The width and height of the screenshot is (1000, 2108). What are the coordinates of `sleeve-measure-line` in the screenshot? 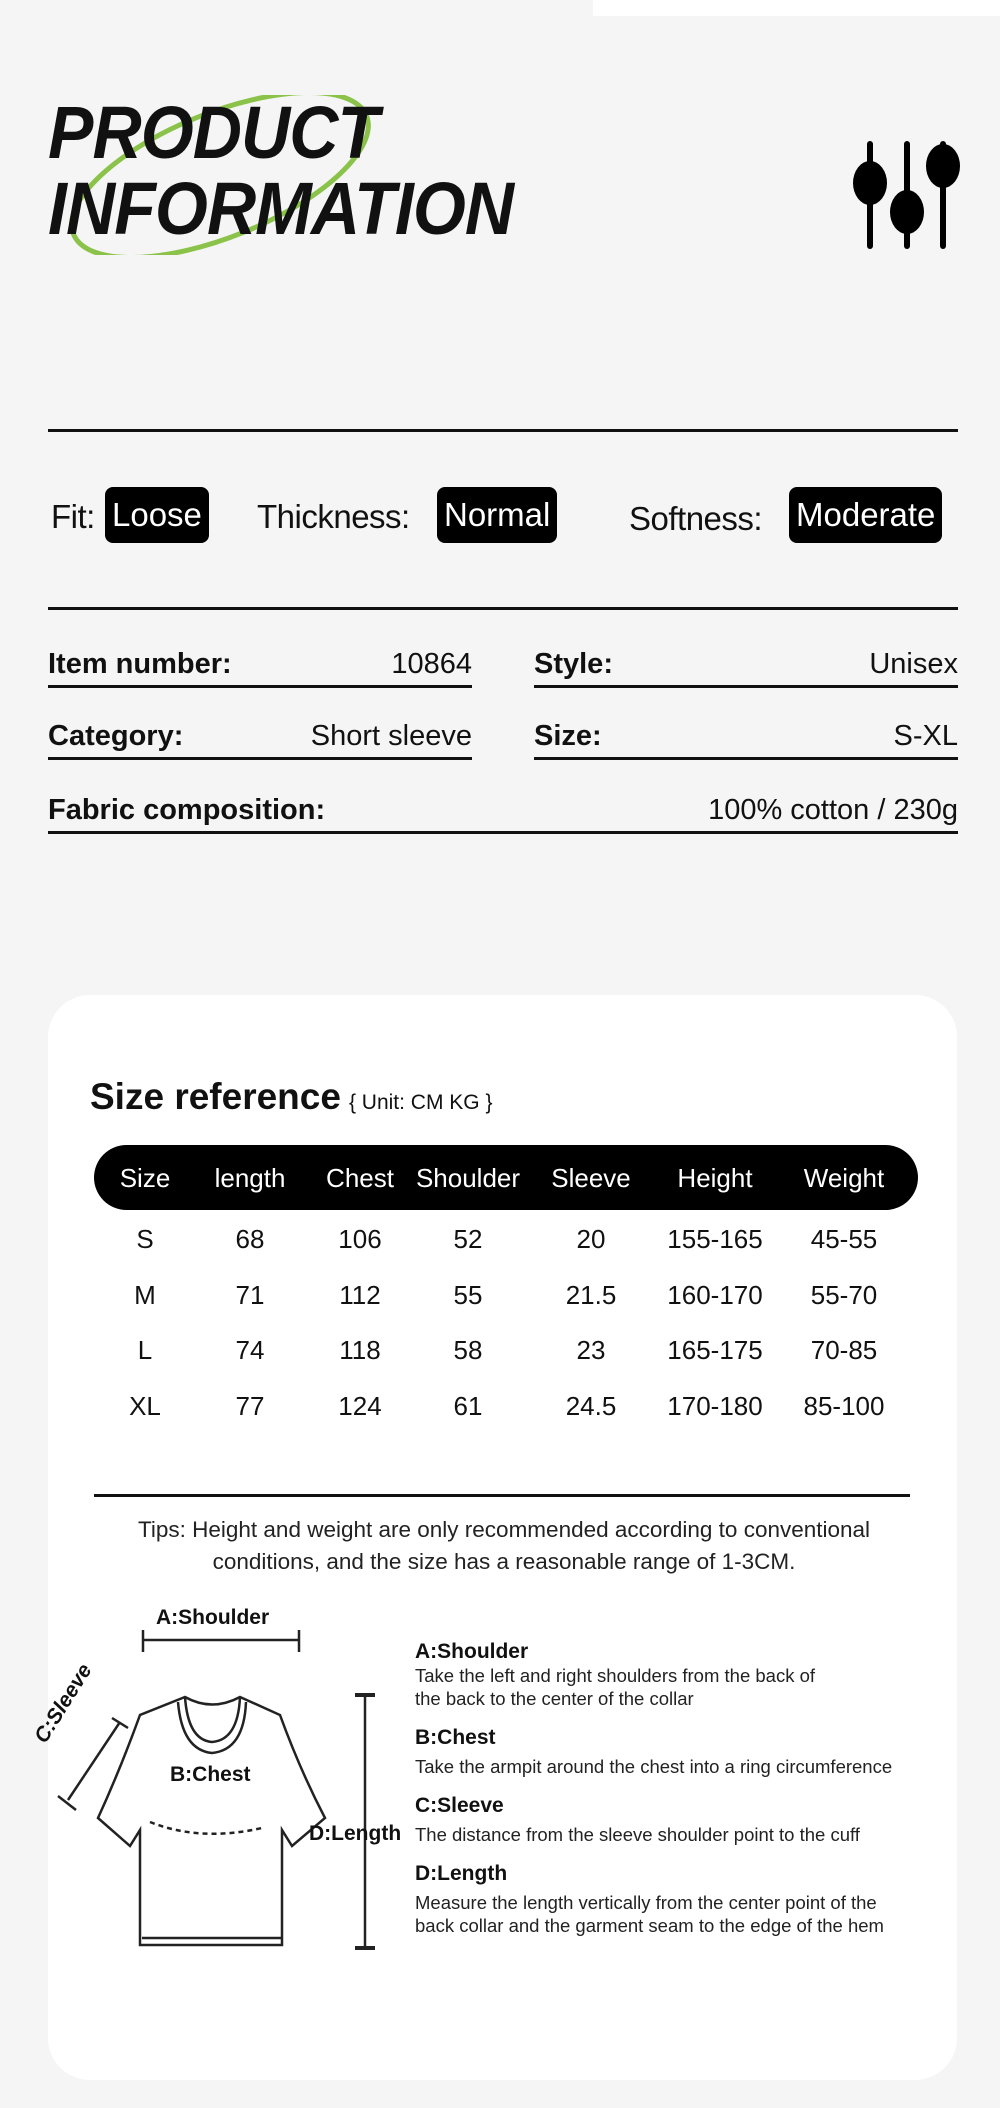 It's located at (94, 1761).